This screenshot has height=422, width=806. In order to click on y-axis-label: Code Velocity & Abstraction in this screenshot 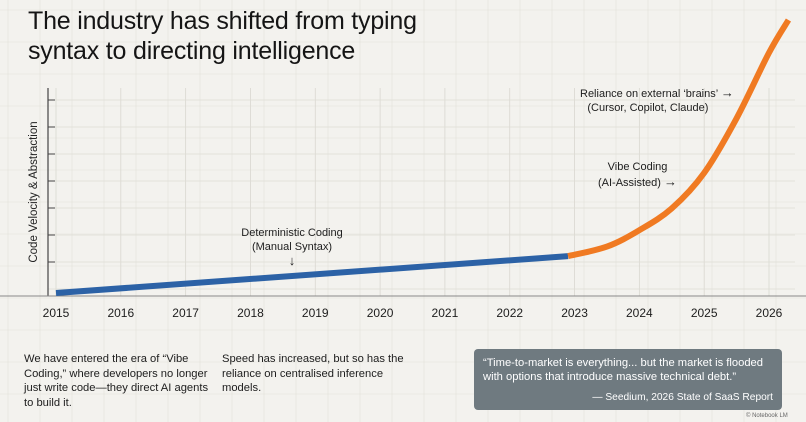, I will do `click(34, 192)`.